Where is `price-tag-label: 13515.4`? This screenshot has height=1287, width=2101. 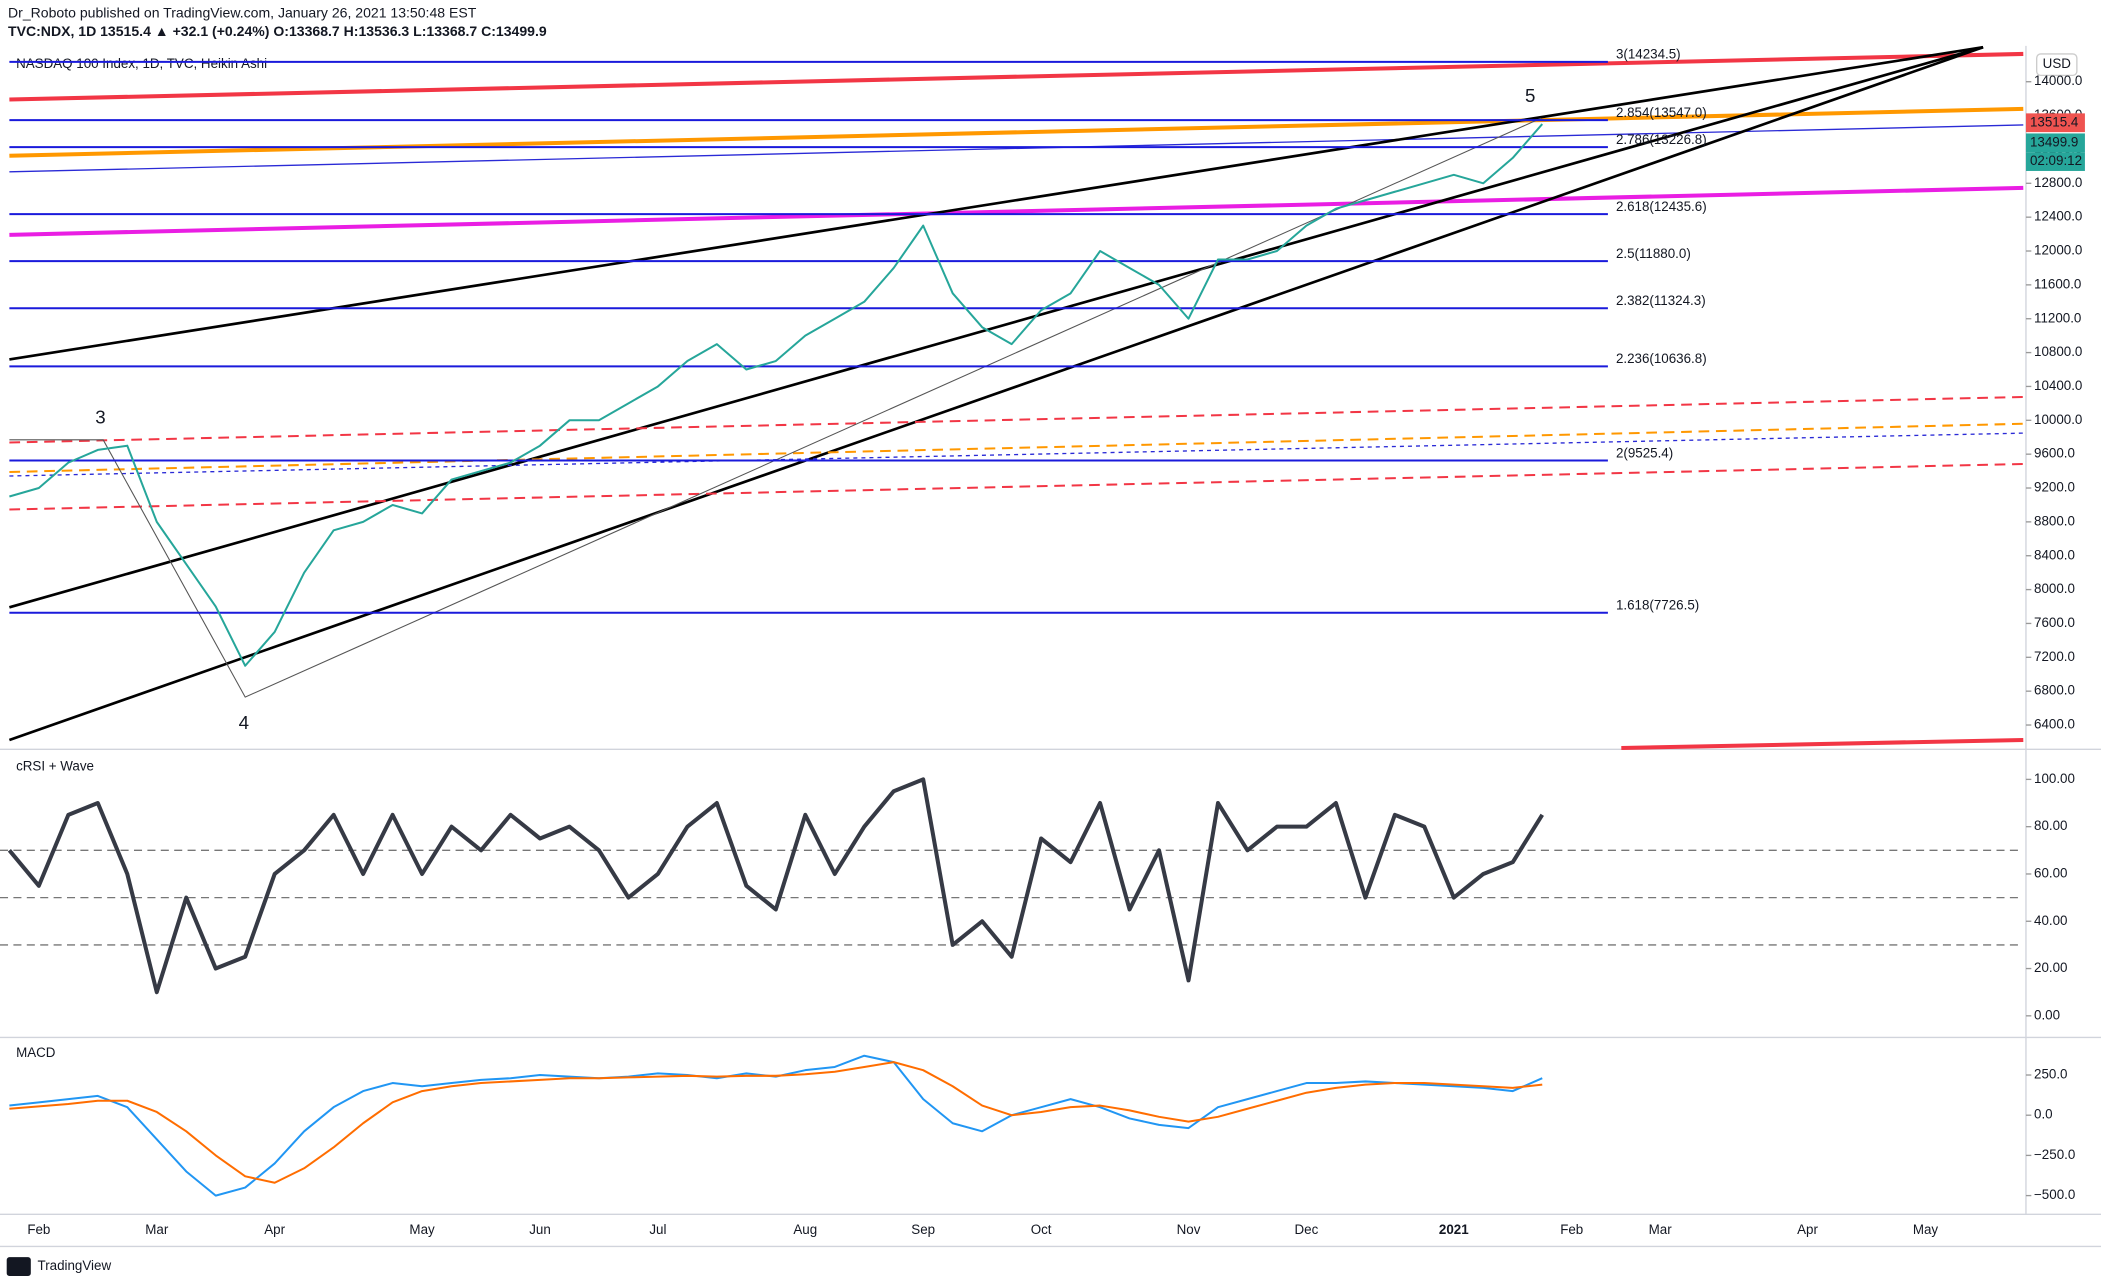 price-tag-label: 13515.4 is located at coordinates (2054, 121).